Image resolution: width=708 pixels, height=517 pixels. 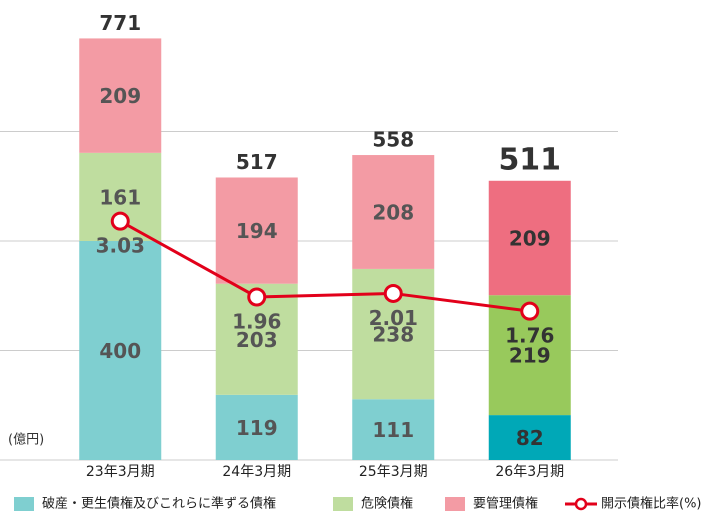 What do you see at coordinates (529, 336) in the screenshot?
I see `ratio-label: 1.76` at bounding box center [529, 336].